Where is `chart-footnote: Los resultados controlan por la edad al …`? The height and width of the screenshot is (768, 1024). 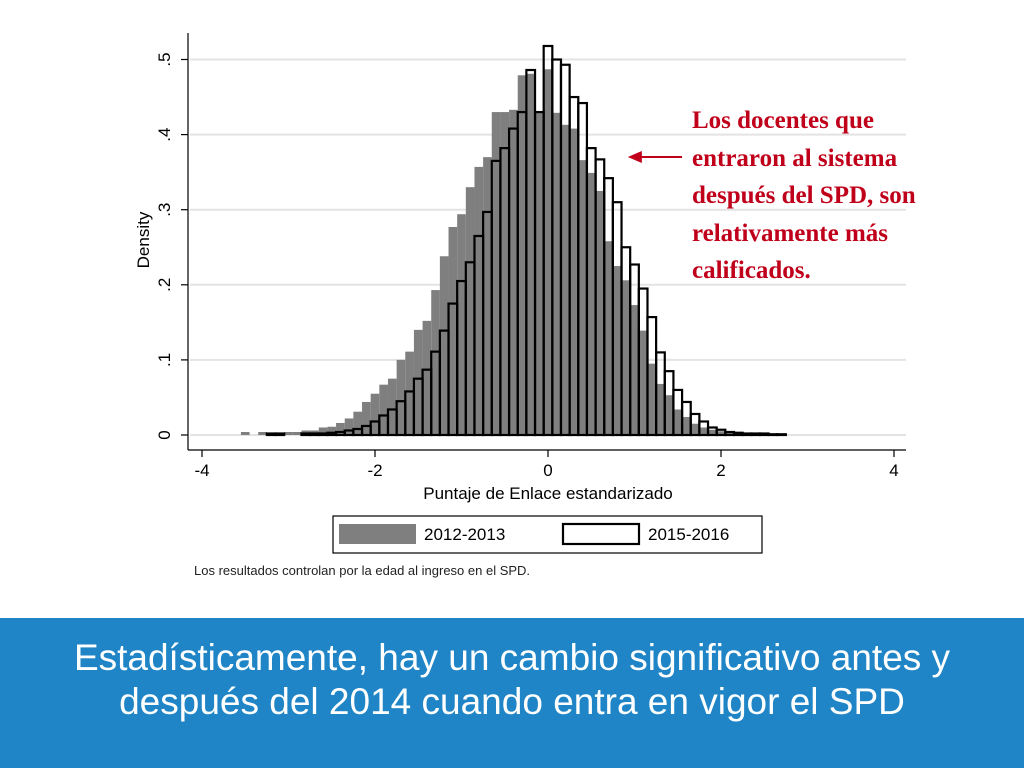
chart-footnote: Los resultados controlan por la edad al … is located at coordinates (362, 570).